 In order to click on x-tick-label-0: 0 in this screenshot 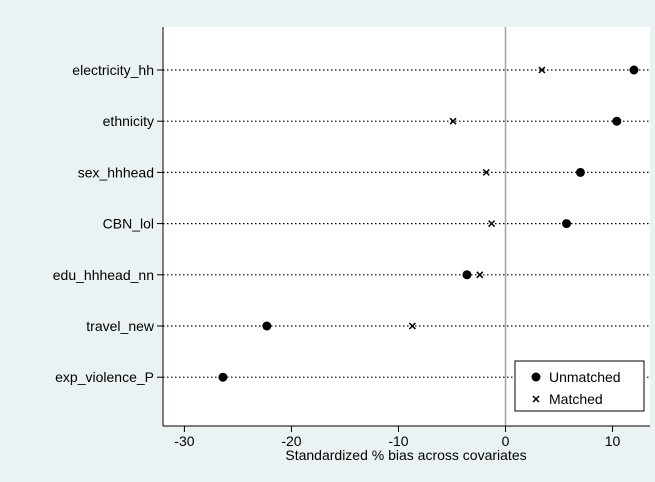, I will do `click(506, 441)`.